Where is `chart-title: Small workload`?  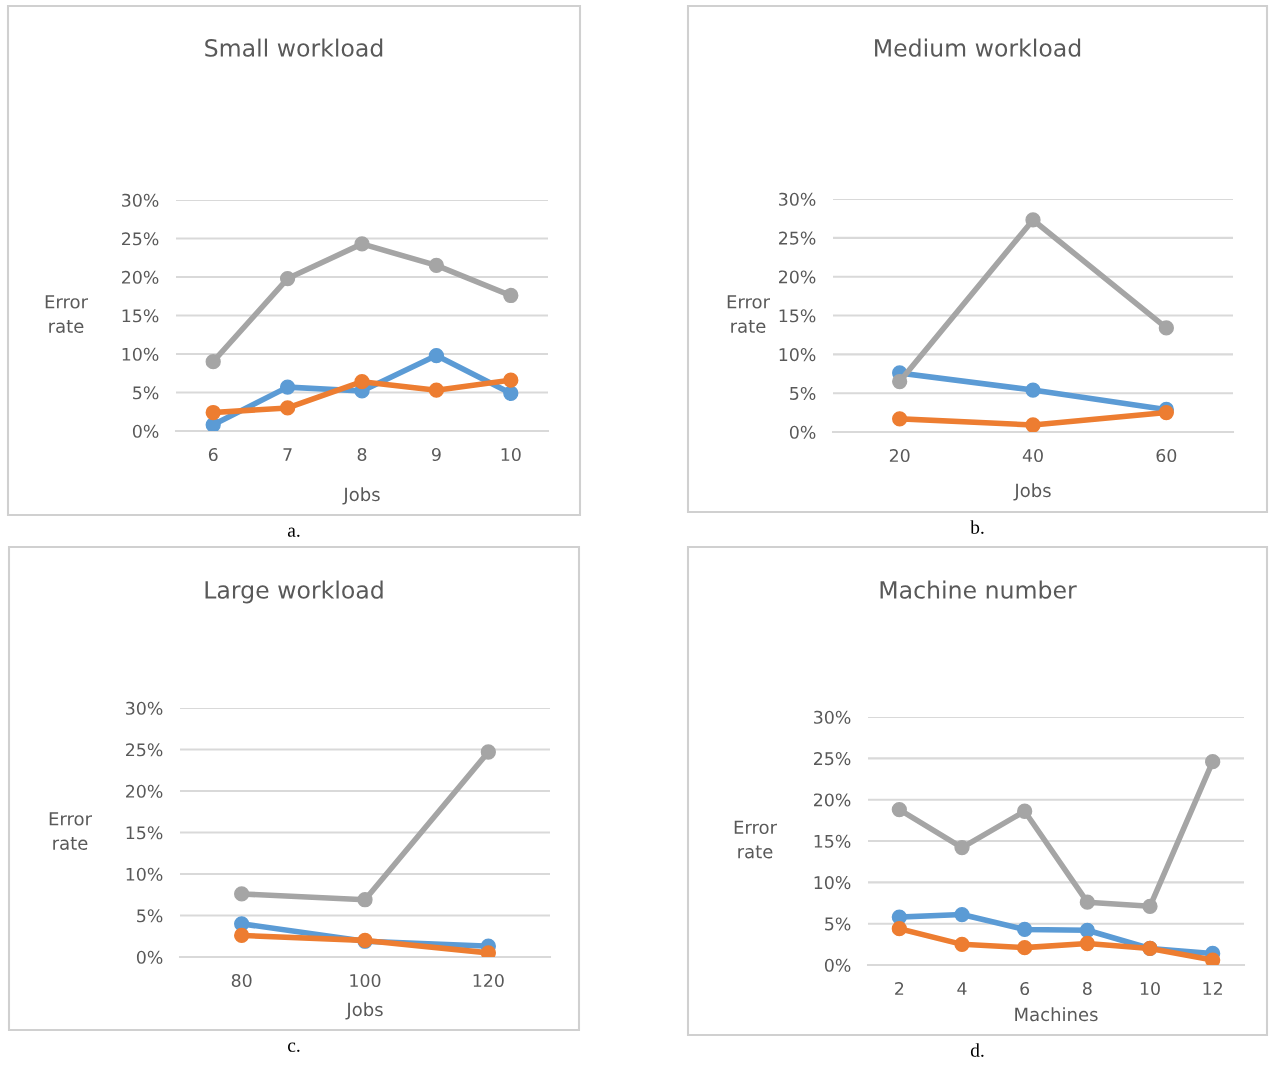 chart-title: Small workload is located at coordinates (294, 47).